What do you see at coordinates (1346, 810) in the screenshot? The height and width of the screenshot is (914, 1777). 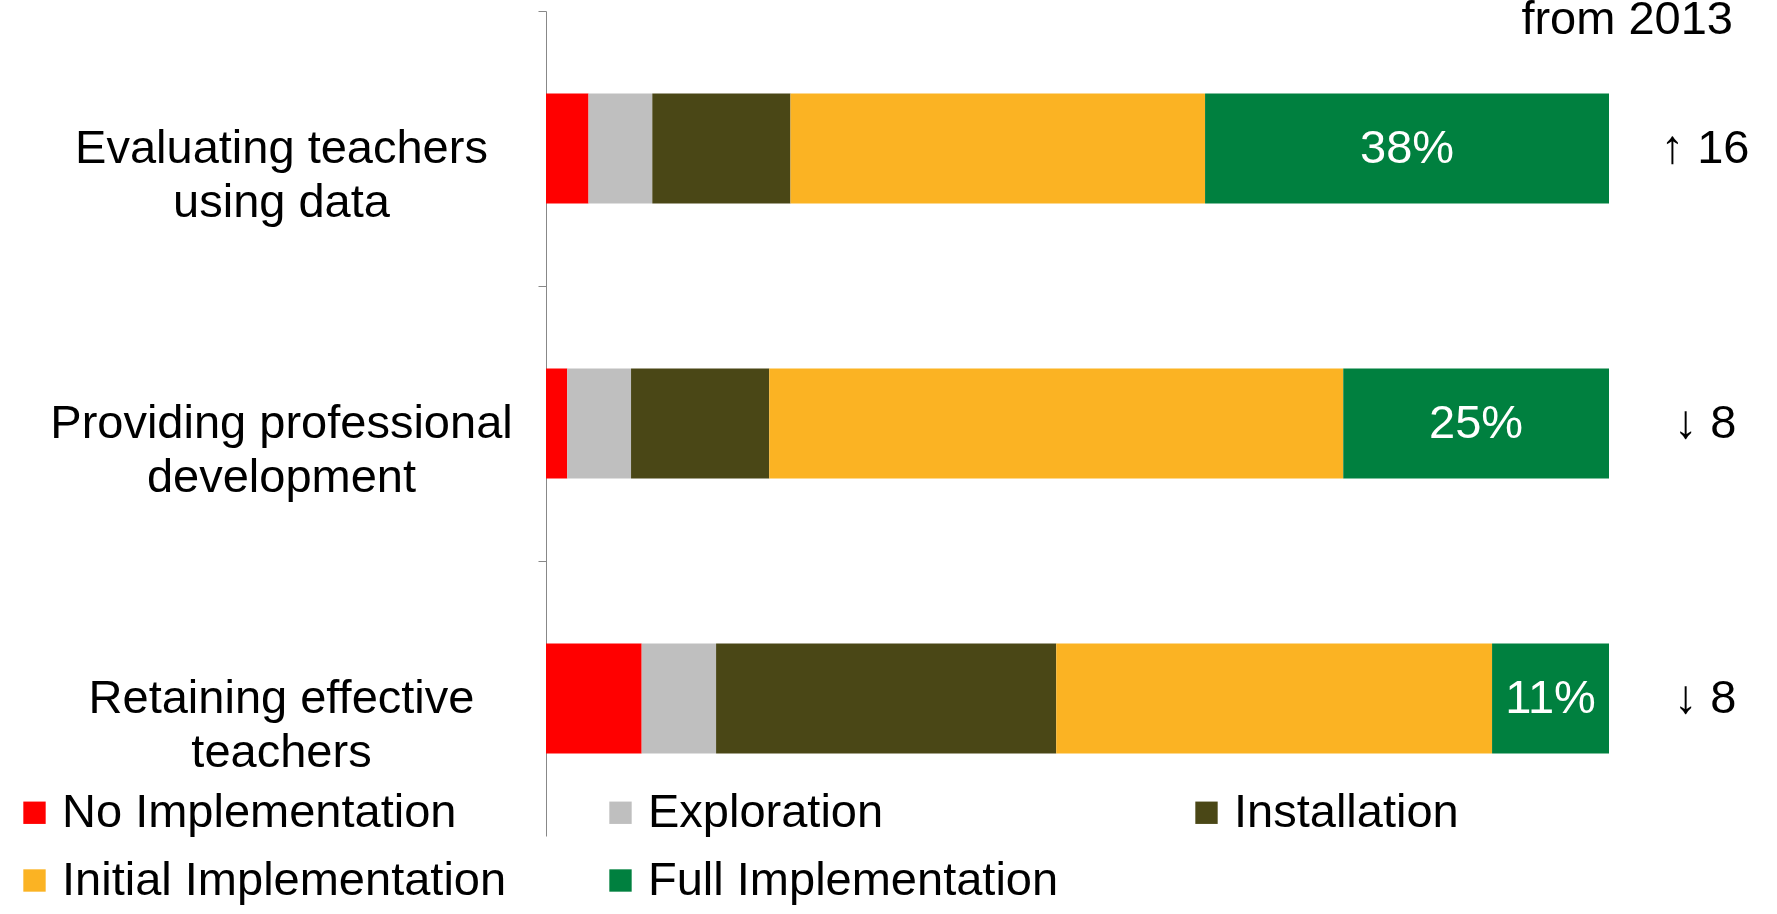 I see `legend-label: Installation` at bounding box center [1346, 810].